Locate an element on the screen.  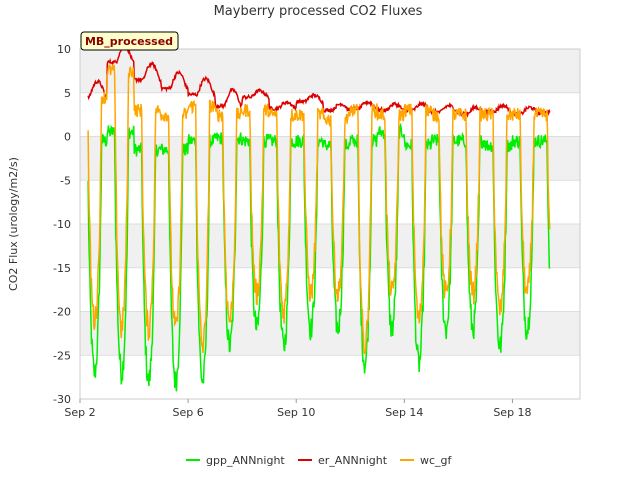
legend-label: er_ANNnight is located at coordinates (353, 460).